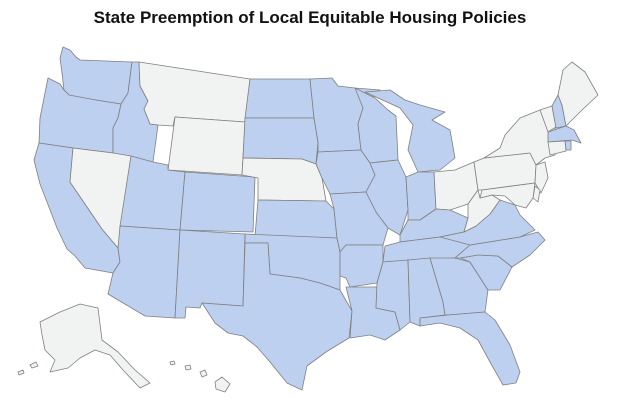 The image size is (620, 409). What do you see at coordinates (507, 195) in the screenshot?
I see `state-maryland: Maryland` at bounding box center [507, 195].